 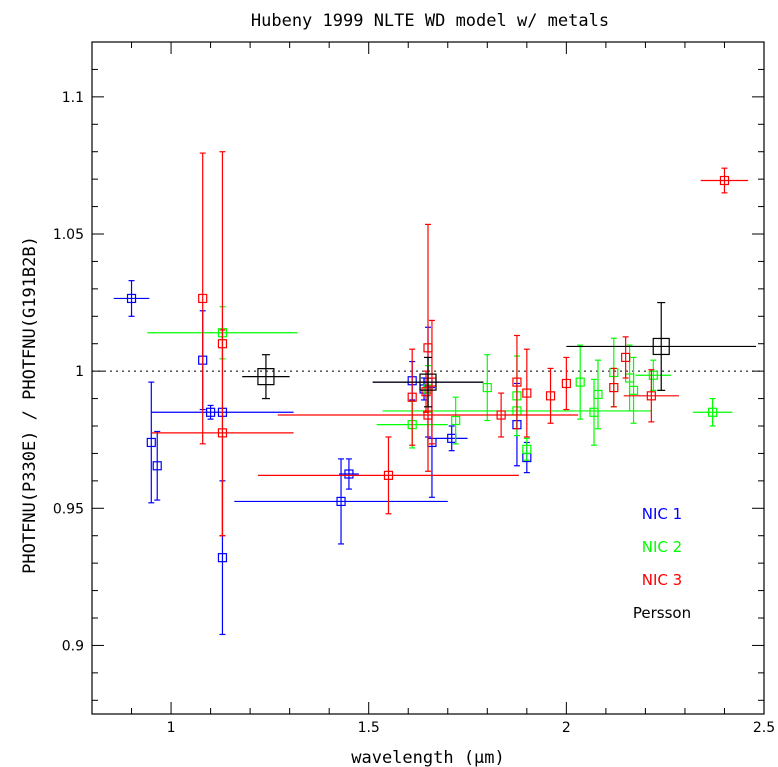 I want to click on series-persson, so click(x=499, y=354).